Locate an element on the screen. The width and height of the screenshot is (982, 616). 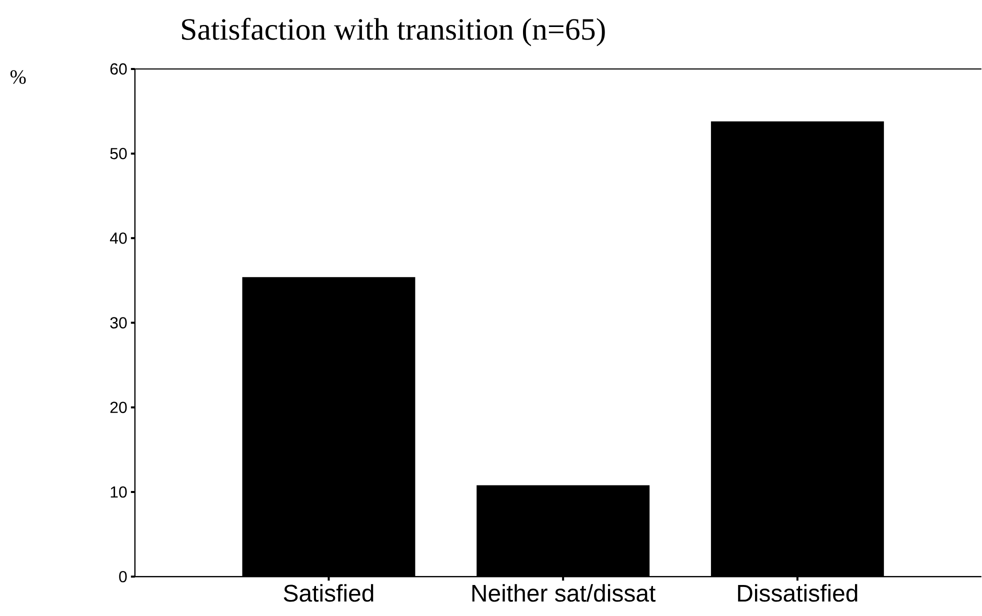
y-tick-label: 40 is located at coordinates (118, 238).